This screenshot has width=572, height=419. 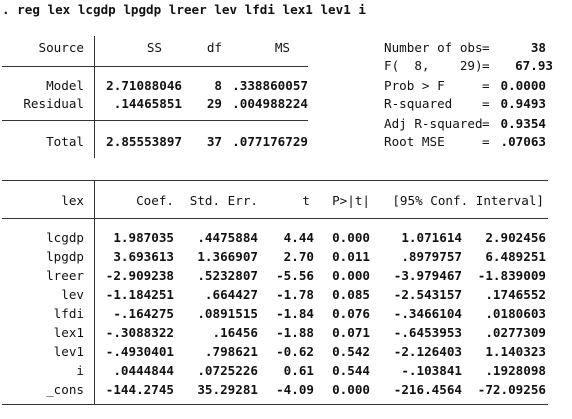 I want to click on coef-row-p: 0.076, so click(x=351, y=313).